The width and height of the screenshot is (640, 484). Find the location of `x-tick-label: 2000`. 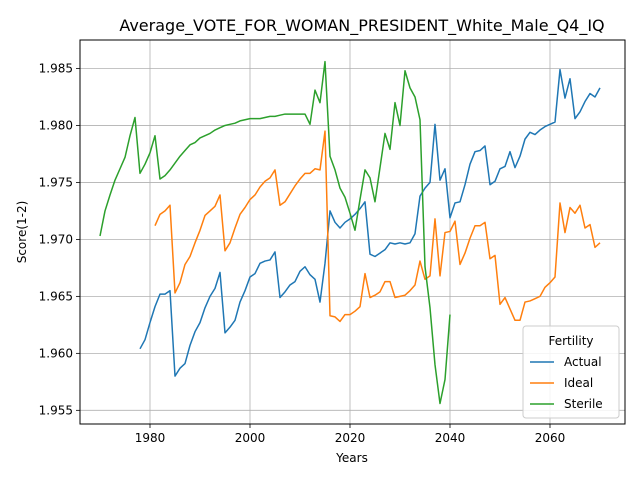

x-tick-label: 2000 is located at coordinates (250, 438).